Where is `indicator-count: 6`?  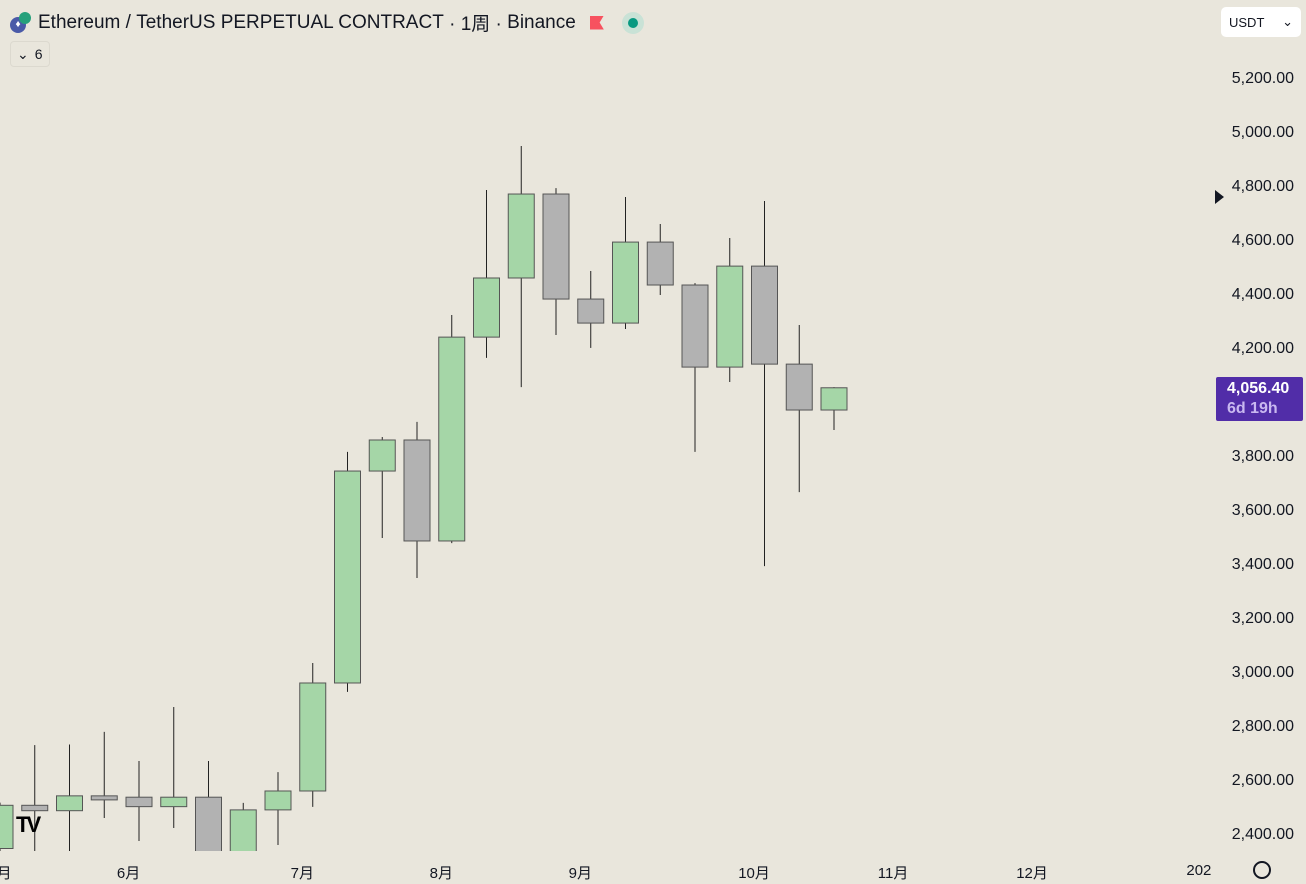
indicator-count: 6 is located at coordinates (38, 54).